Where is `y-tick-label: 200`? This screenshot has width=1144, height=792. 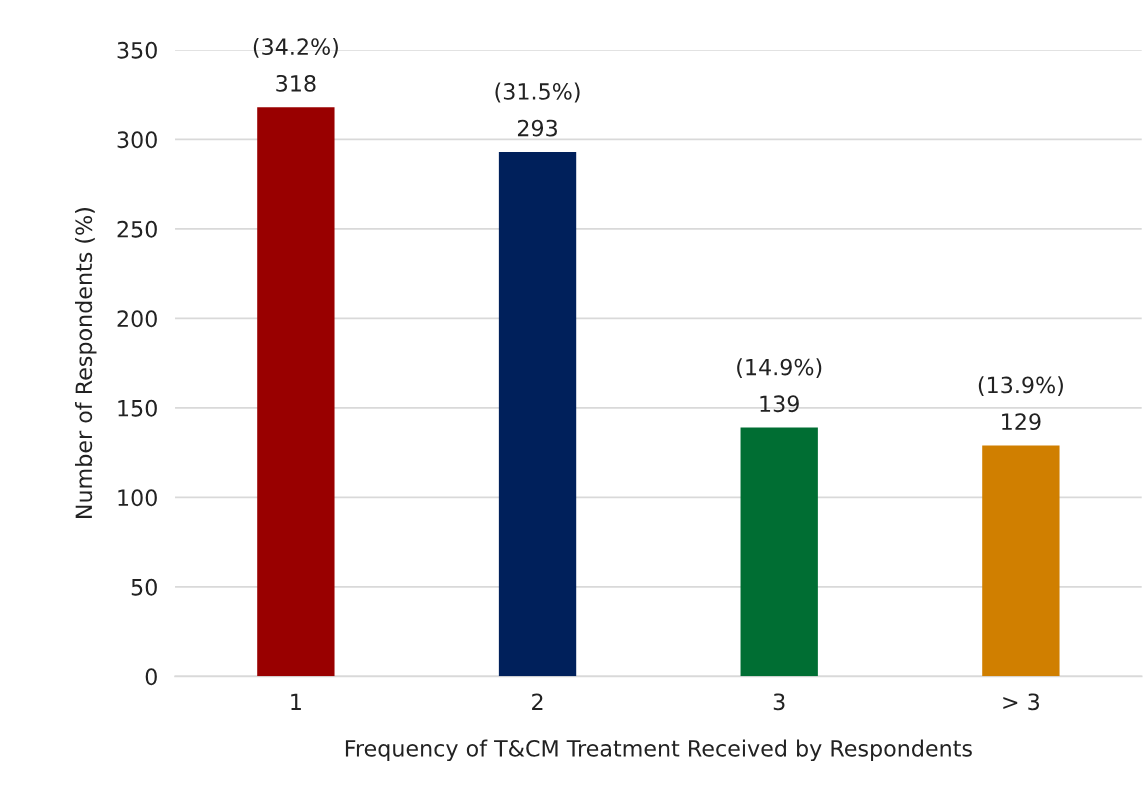
y-tick-label: 200 is located at coordinates (137, 319).